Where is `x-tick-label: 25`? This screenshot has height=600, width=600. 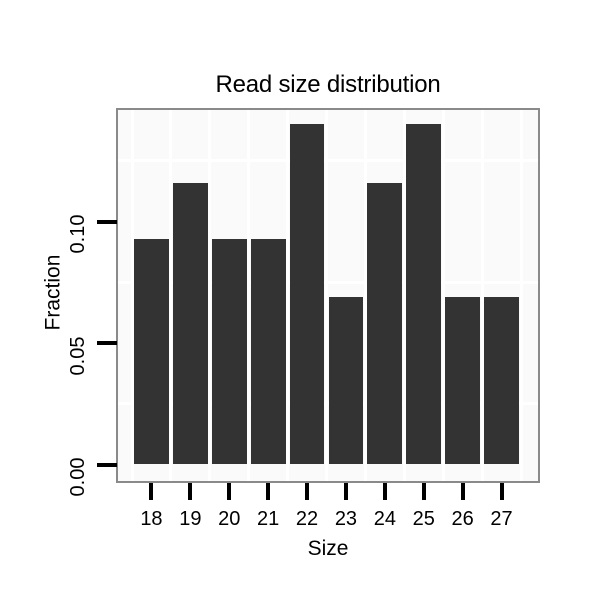
x-tick-label: 25 is located at coordinates (423, 519).